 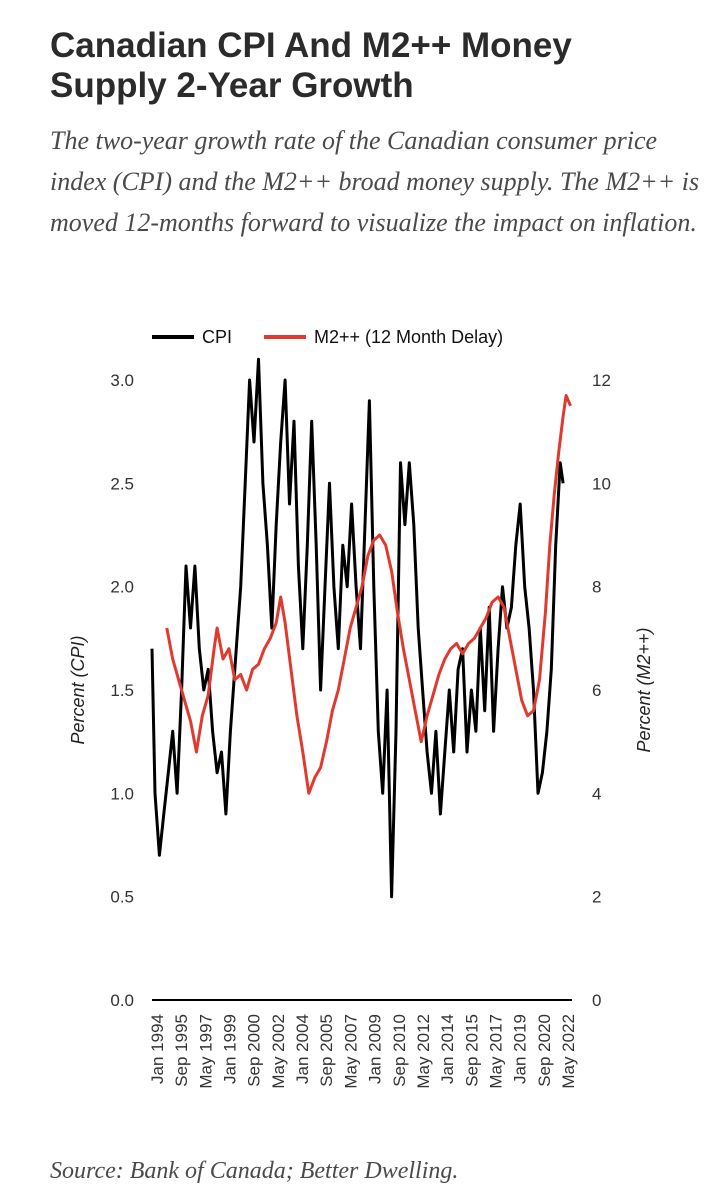 What do you see at coordinates (568, 1051) in the screenshot?
I see `x-tick-label: May 2022` at bounding box center [568, 1051].